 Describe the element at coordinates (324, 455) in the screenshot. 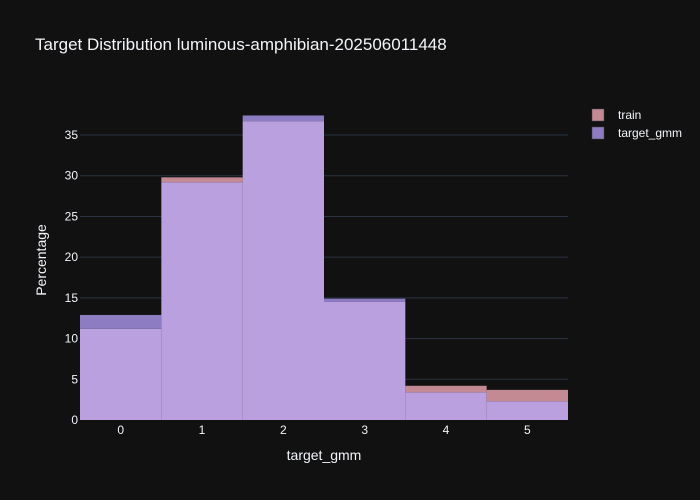

I see `x-axis-title: target_gmm` at that location.